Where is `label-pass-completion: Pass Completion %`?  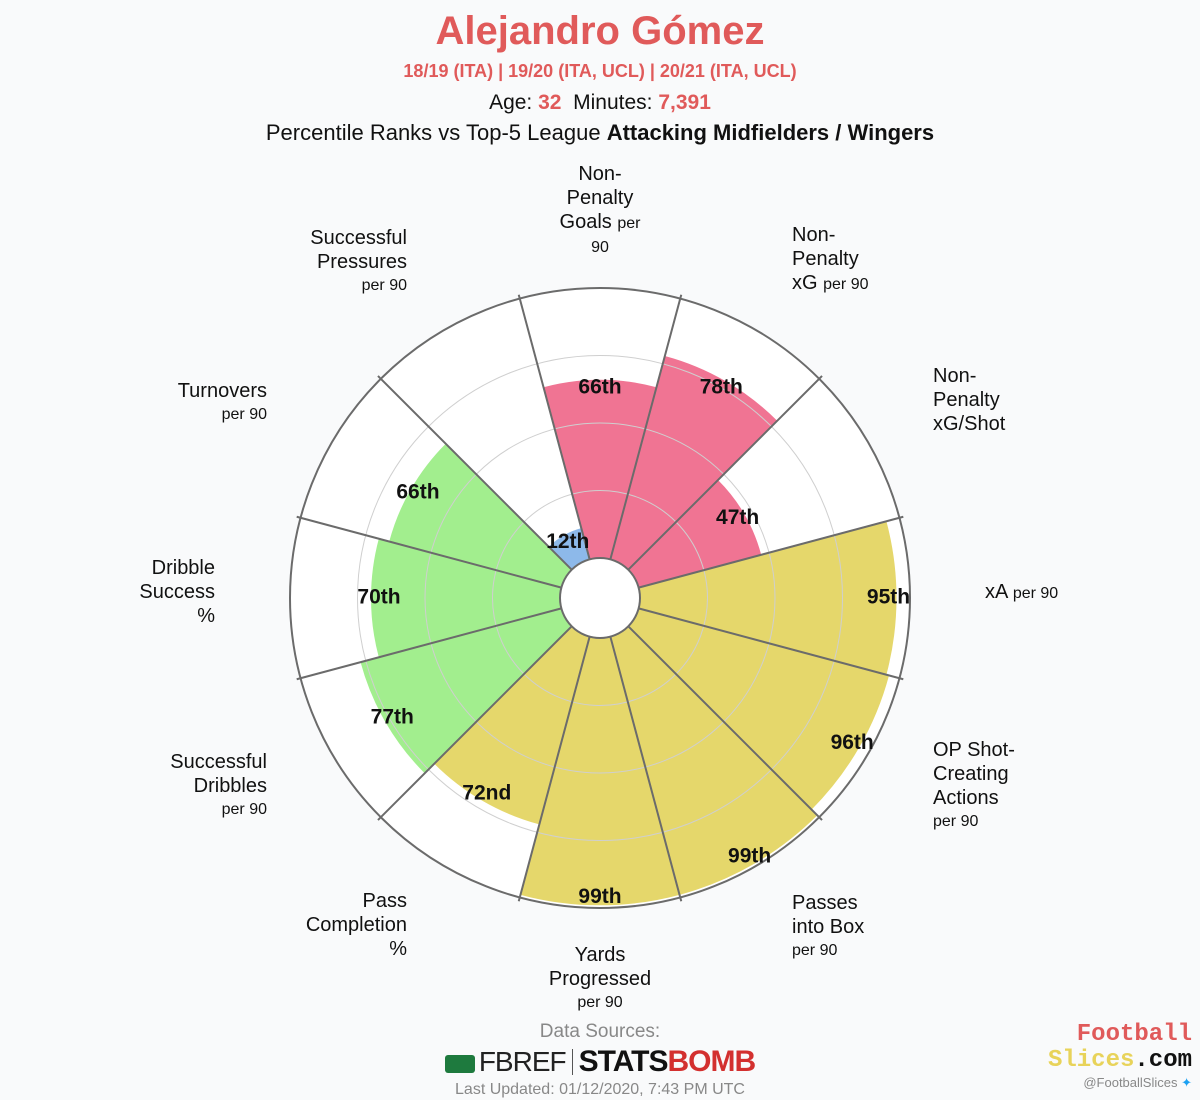
label-pass-completion: Pass Completion % is located at coordinates (356, 925).